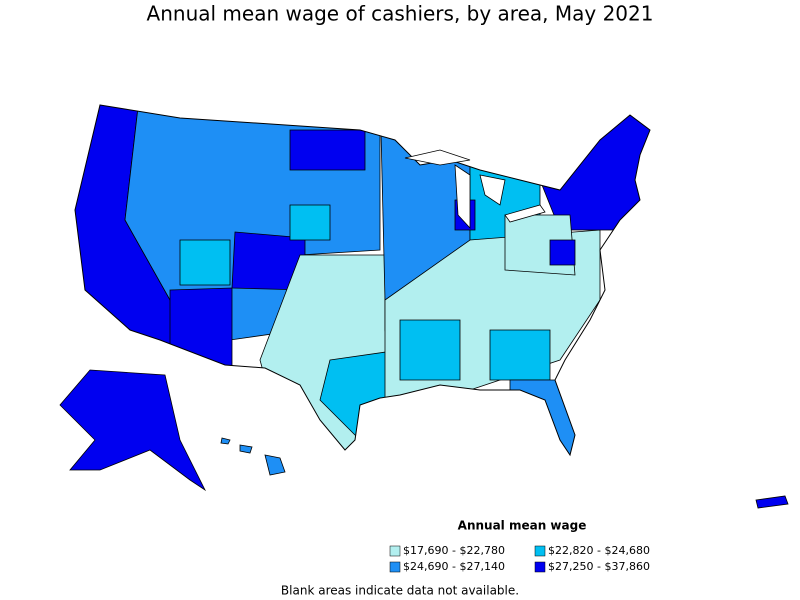 The width and height of the screenshot is (800, 600). I want to click on footnote: Blank areas indicate data not available., so click(400, 591).